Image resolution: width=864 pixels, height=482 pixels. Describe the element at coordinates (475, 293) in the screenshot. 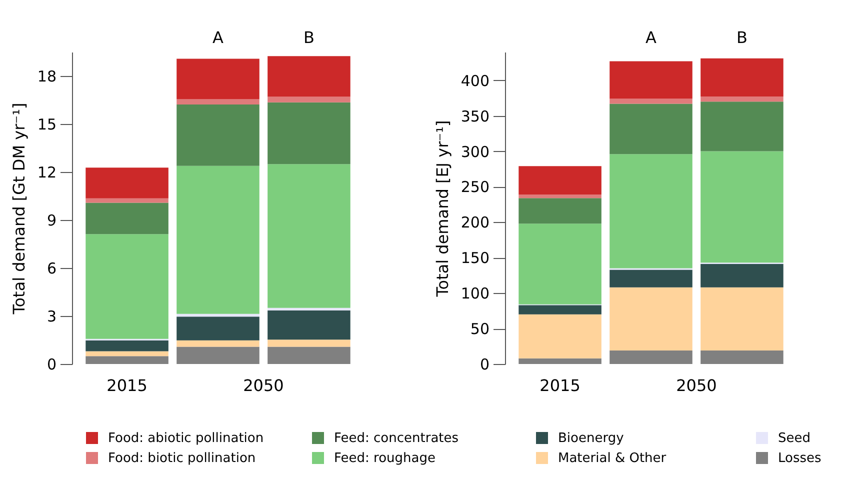

I see `y-tick-label: 100` at that location.